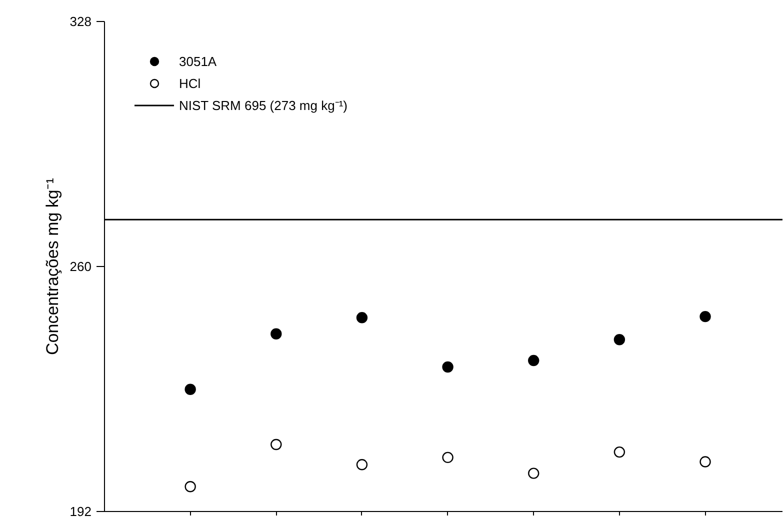 This screenshot has height=526, width=784. Describe the element at coordinates (263, 105) in the screenshot. I see `legend-label: NIST SRM 695 (273 mg kg⁻¹)` at that location.